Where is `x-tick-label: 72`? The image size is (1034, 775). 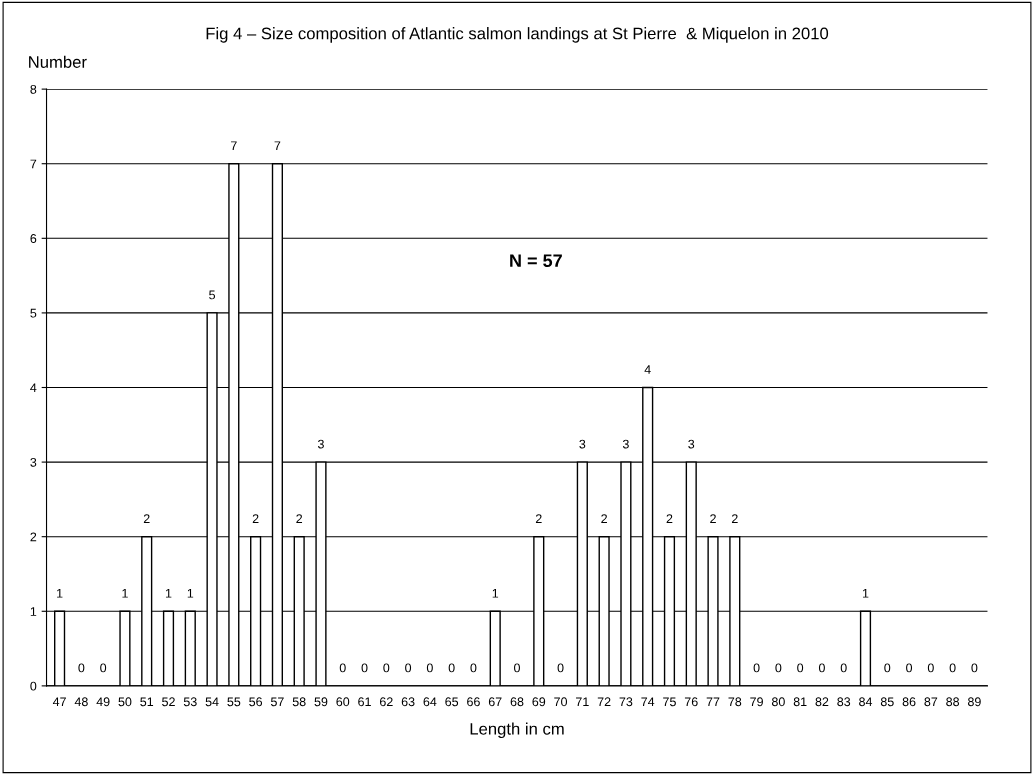
x-tick-label: 72 is located at coordinates (604, 702).